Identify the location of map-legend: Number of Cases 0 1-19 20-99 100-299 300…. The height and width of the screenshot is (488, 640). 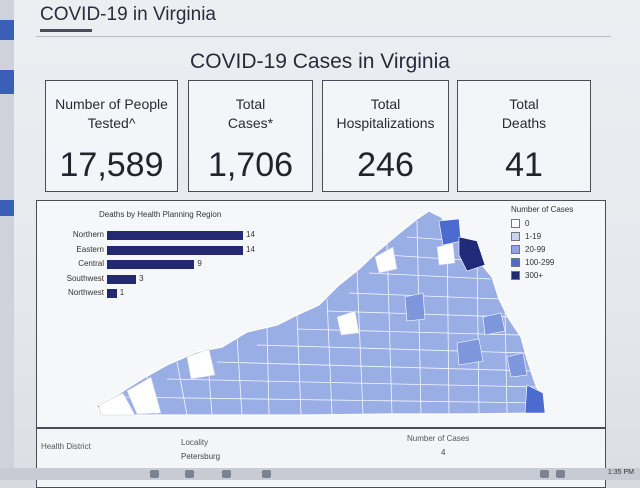
(542, 244).